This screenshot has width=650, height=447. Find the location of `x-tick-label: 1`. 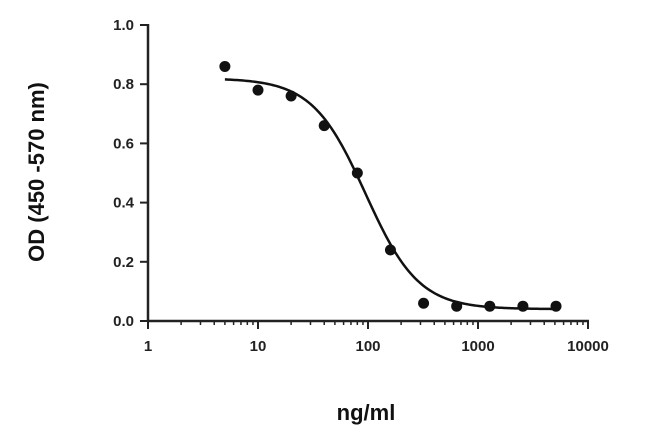

x-tick-label: 1 is located at coordinates (148, 346).